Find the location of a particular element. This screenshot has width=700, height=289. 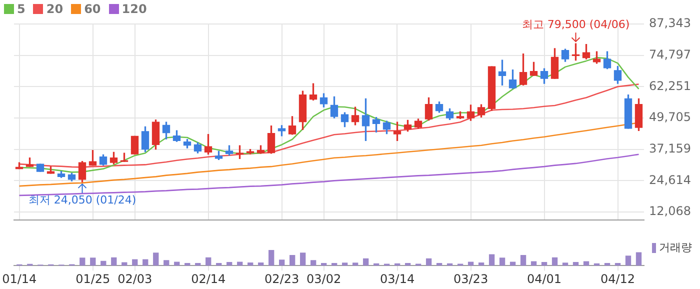

y-tick-label: 24,614 is located at coordinates (670, 179).